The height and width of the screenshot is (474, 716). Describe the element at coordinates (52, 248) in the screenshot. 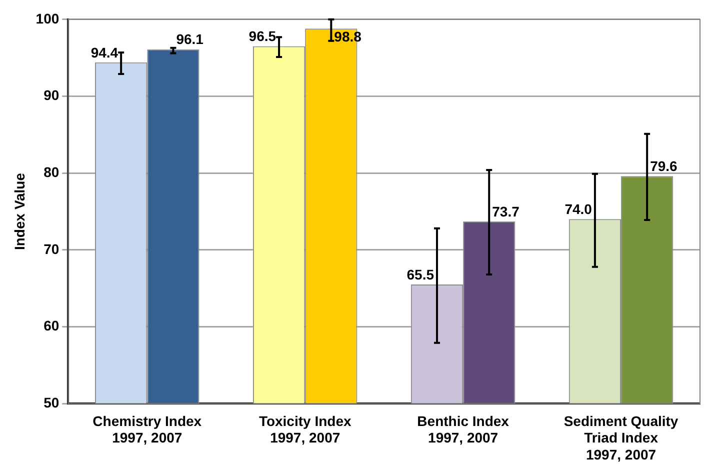

I see `y-tick-label: 70` at that location.